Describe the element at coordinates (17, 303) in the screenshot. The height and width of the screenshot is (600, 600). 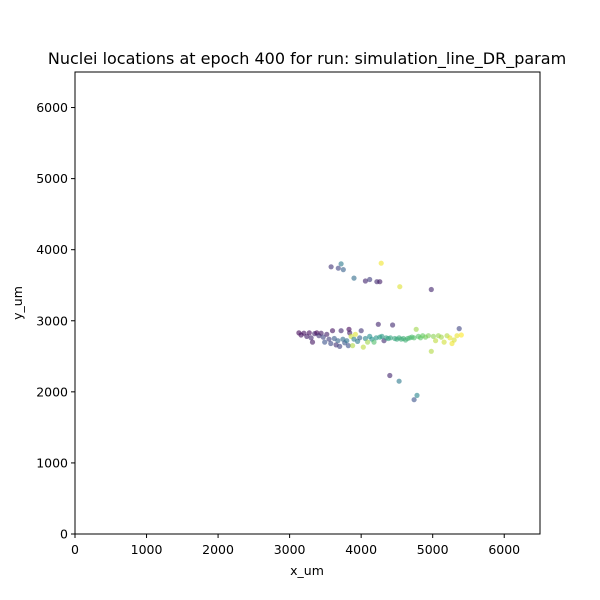
I see `y-axis-label: y_um` at that location.